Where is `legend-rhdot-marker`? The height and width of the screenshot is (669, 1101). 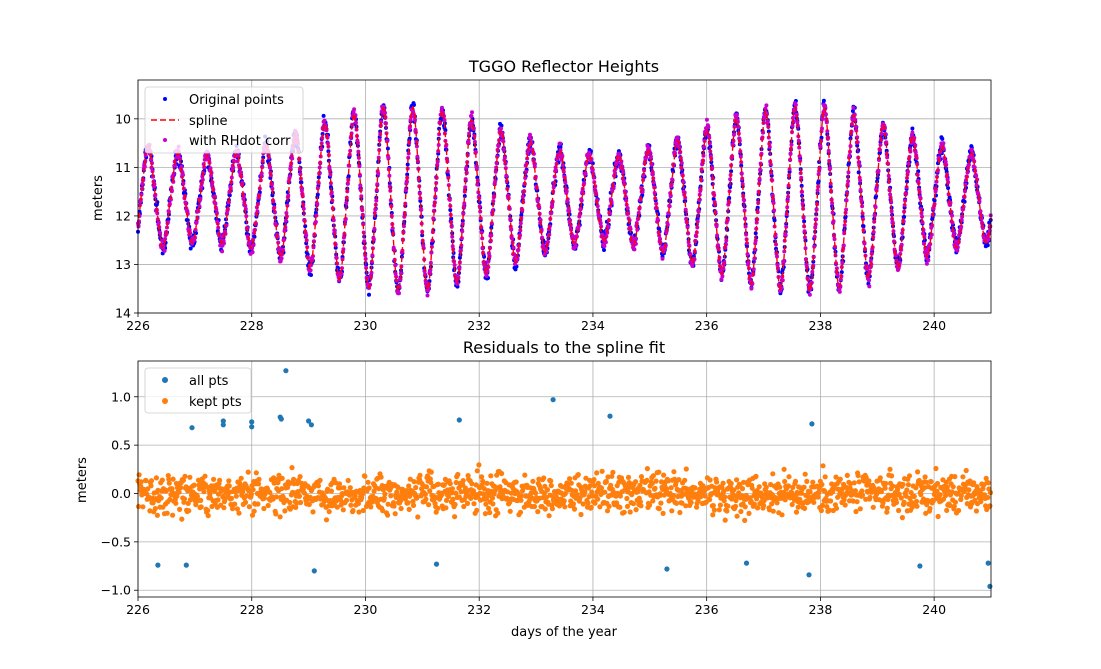
legend-rhdot-marker is located at coordinates (165, 140).